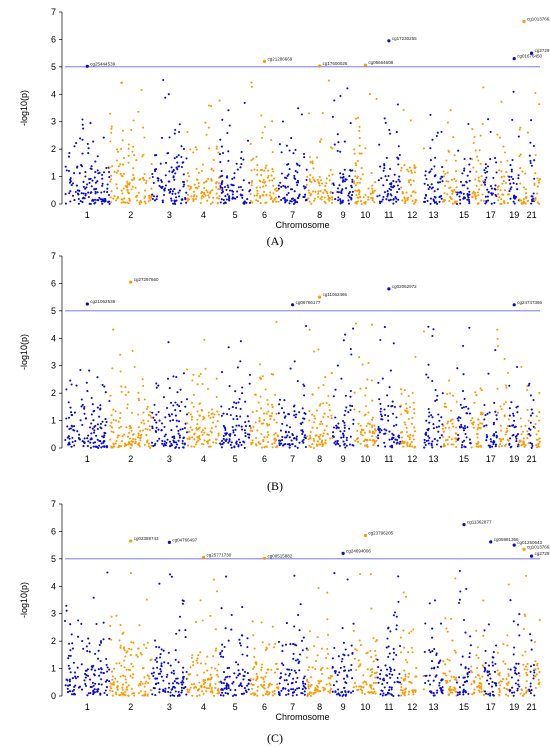  I want to click on hit-label: cg02052972, so click(404, 286).